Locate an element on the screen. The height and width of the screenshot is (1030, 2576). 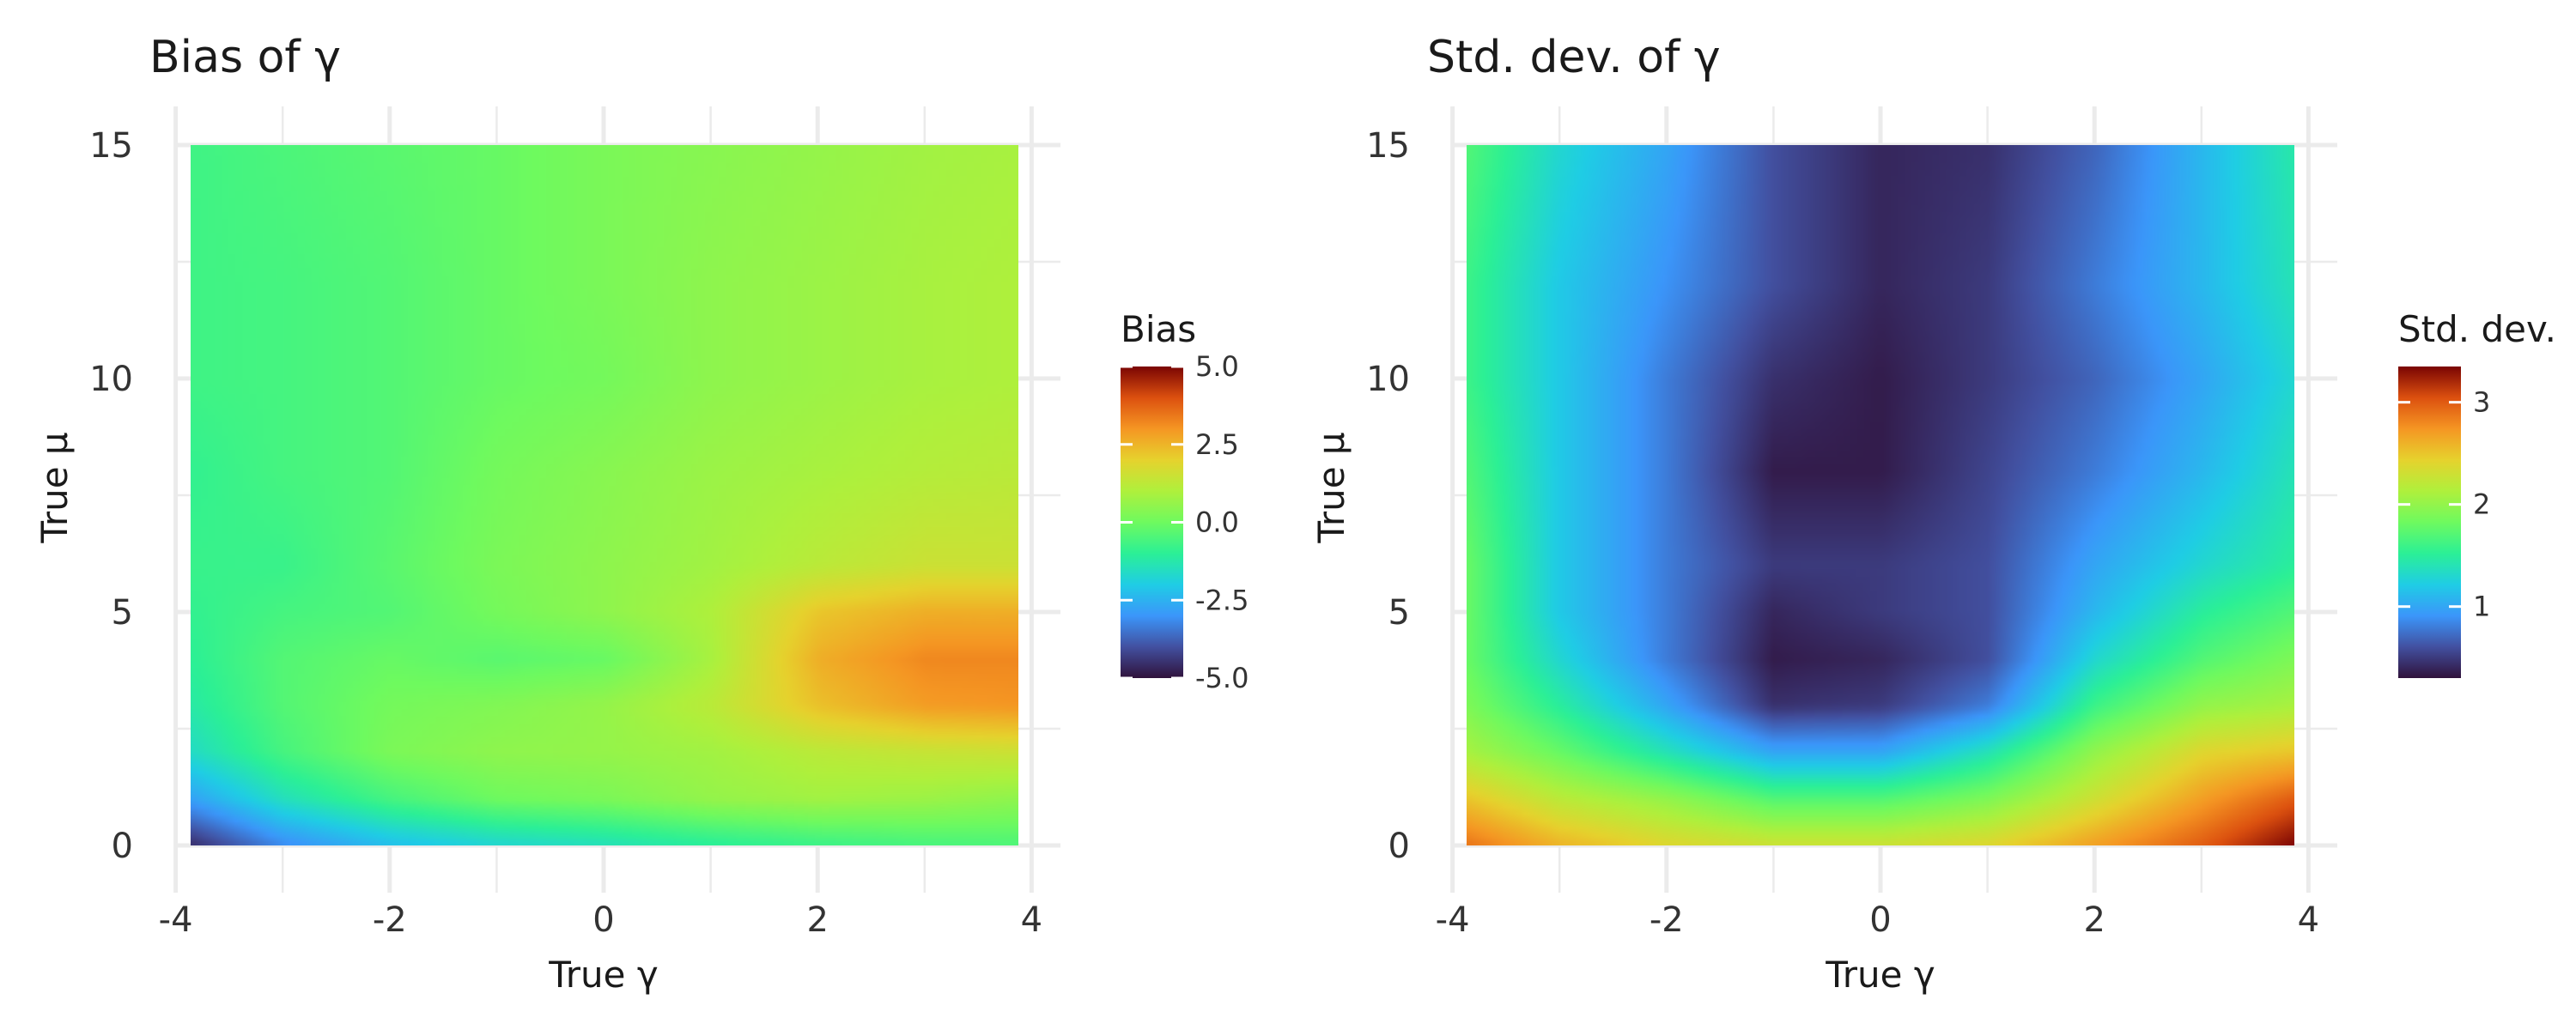
stddev-legend: Std. dev. 3 2 1 is located at coordinates (2477, 493).